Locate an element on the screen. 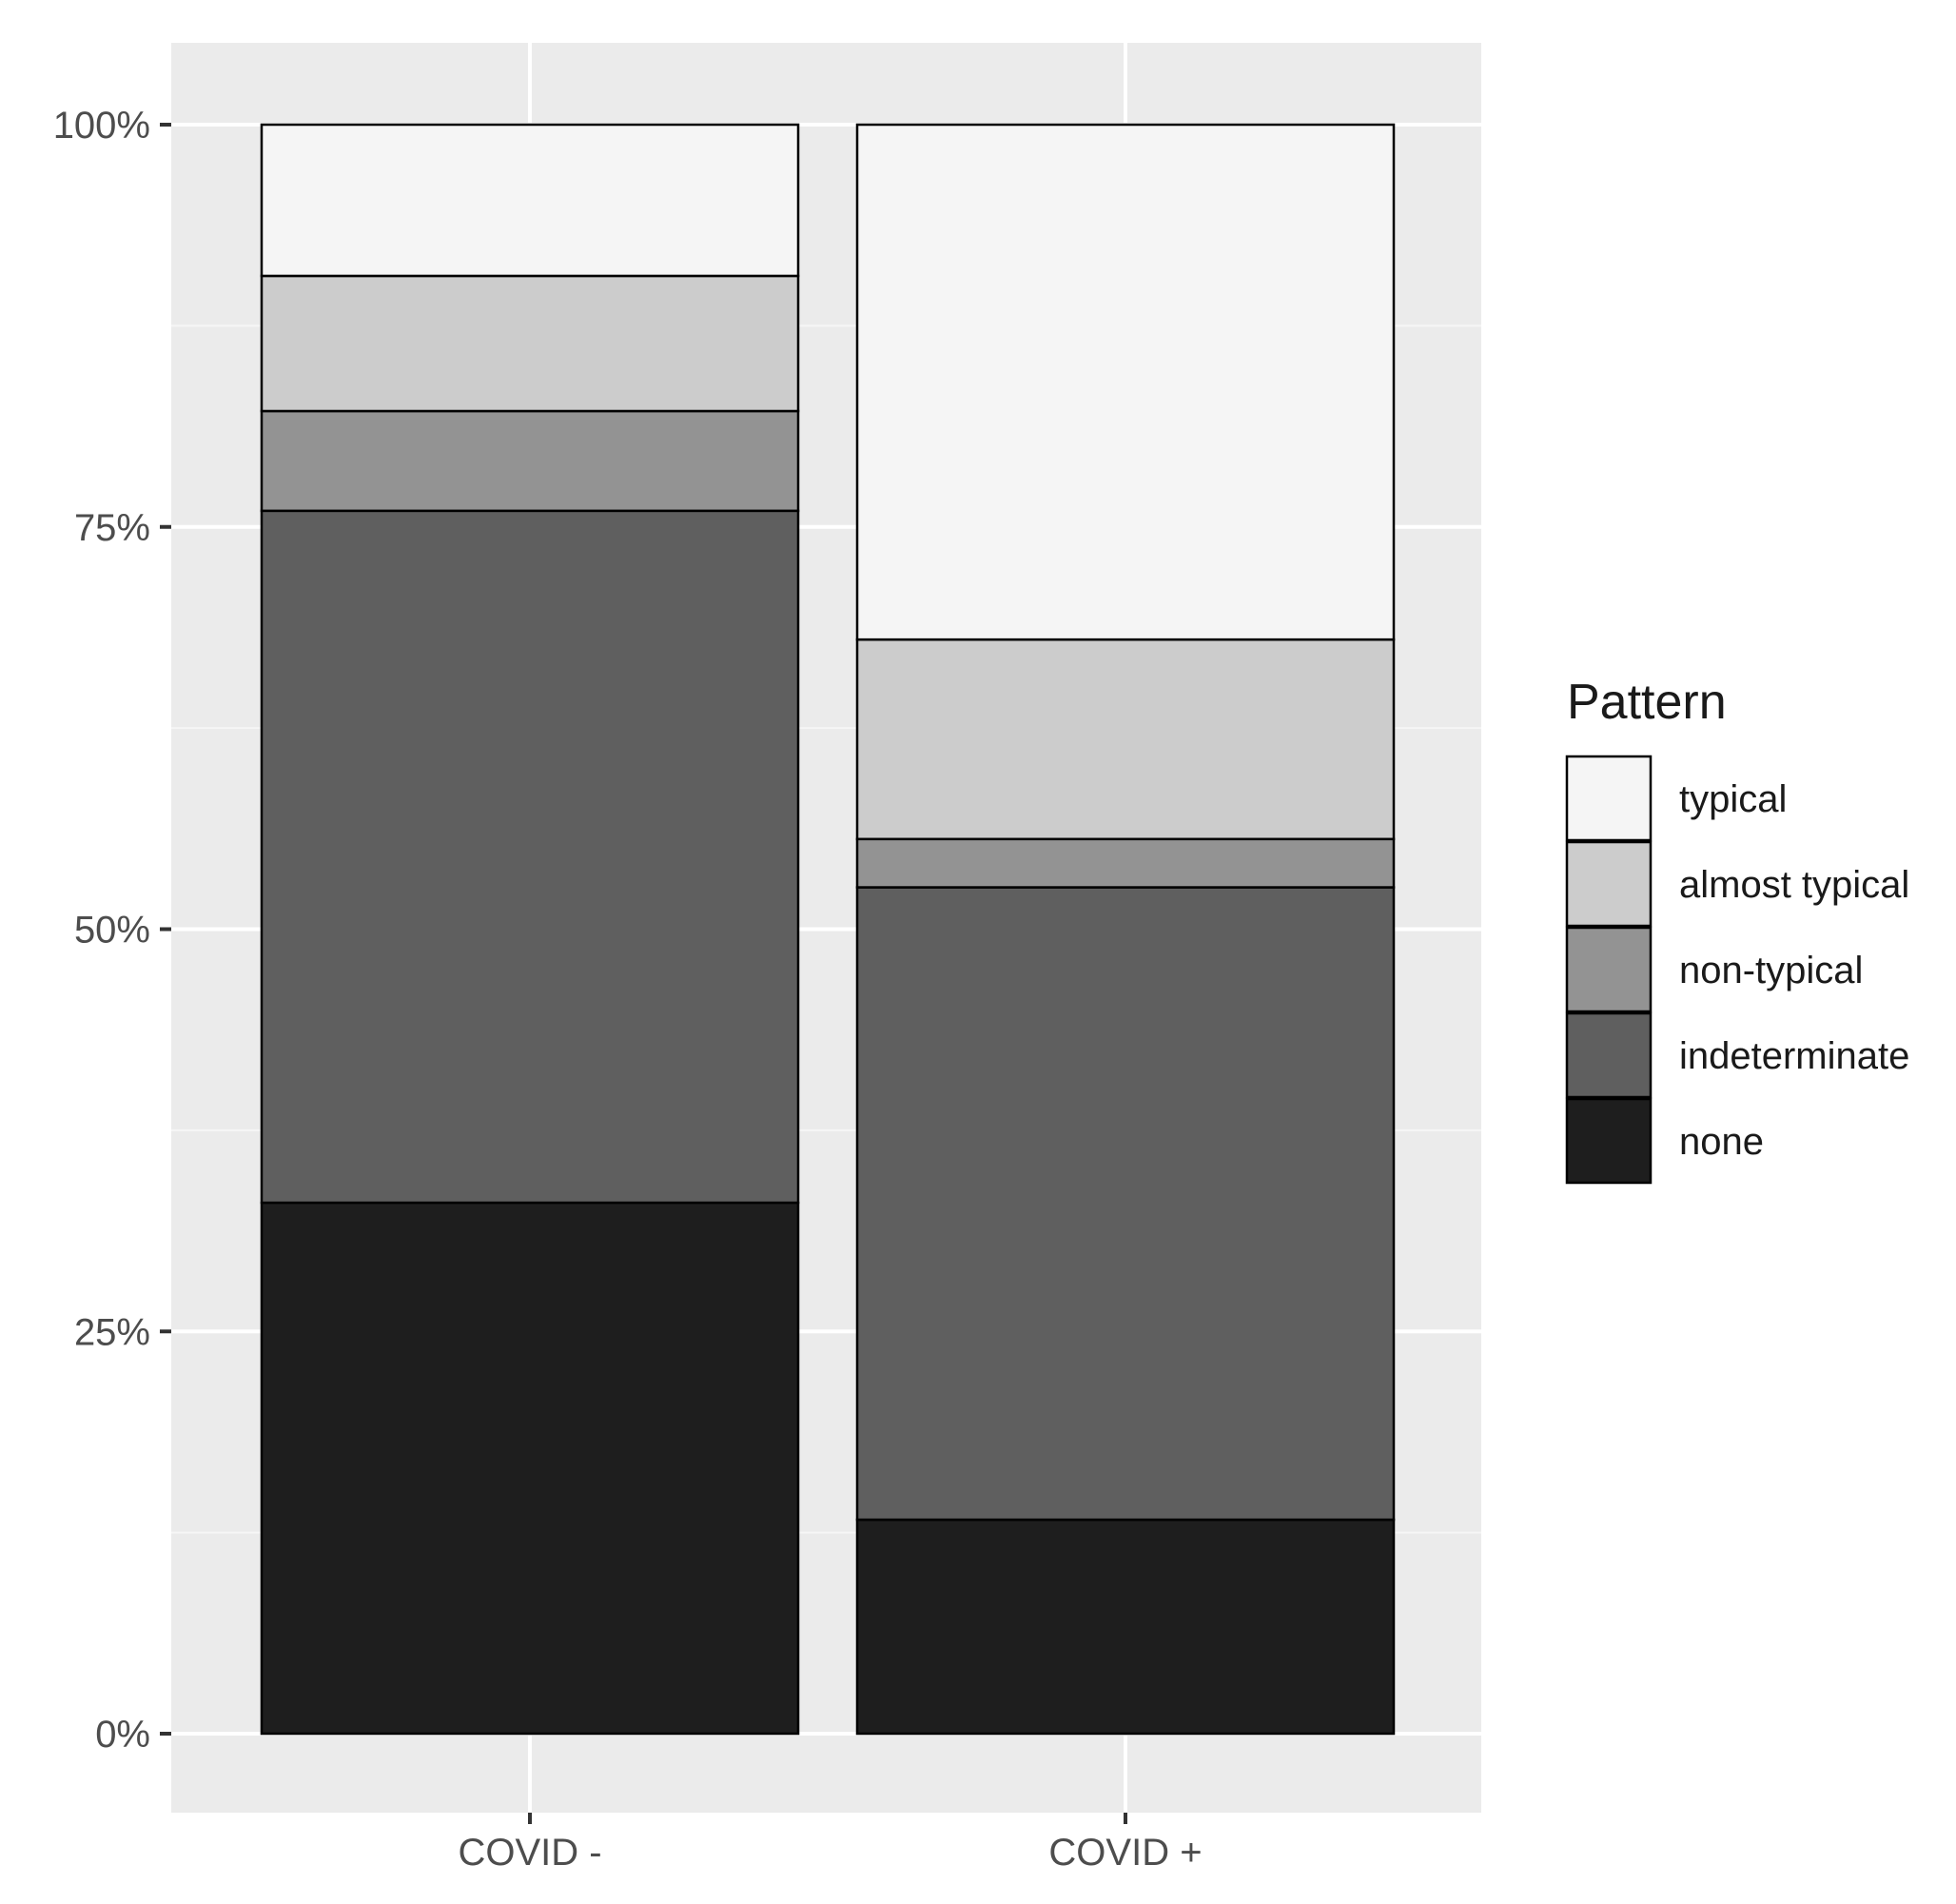 The width and height of the screenshot is (1956, 1904). y-axis: 0% 25% 50% 75% 100% is located at coordinates (112, 930).